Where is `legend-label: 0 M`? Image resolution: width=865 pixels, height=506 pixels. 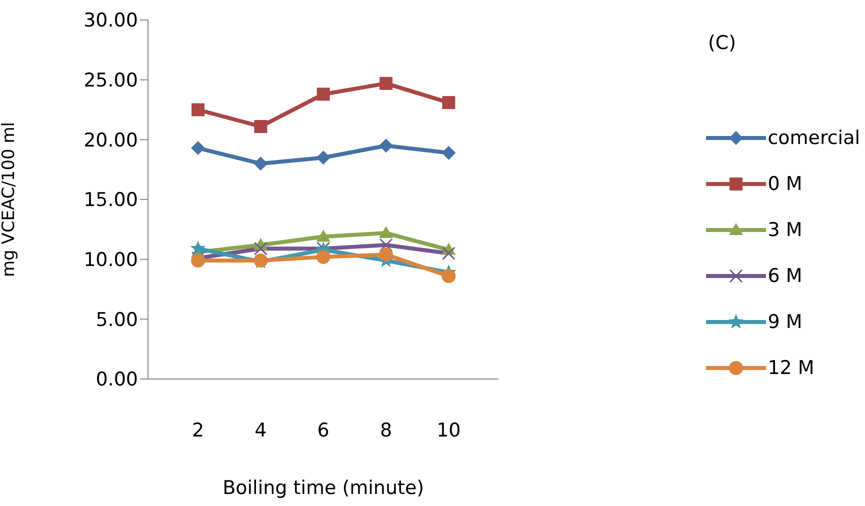
legend-label: 0 M is located at coordinates (785, 184).